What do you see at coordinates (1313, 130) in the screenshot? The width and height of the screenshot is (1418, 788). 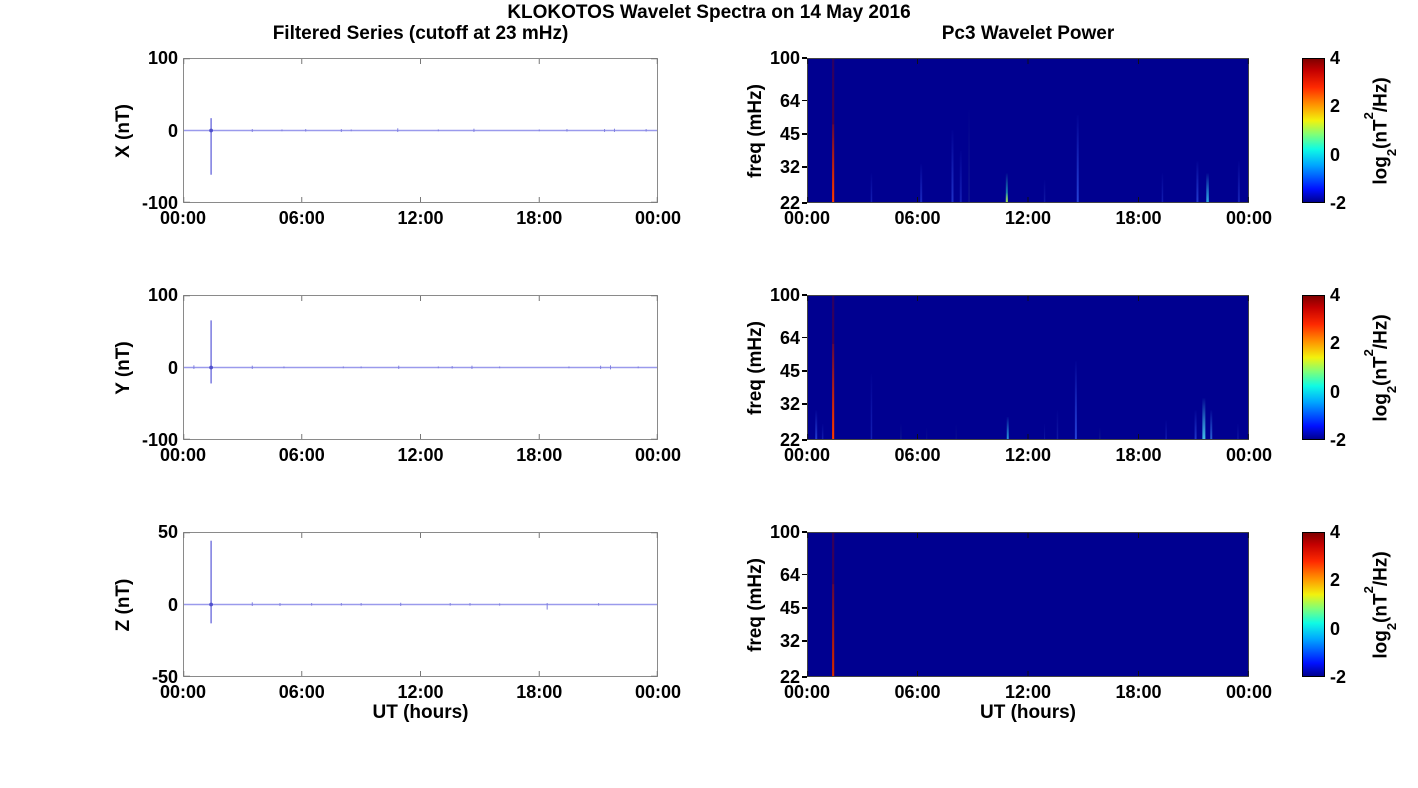 I see `colorbar-gradient` at bounding box center [1313, 130].